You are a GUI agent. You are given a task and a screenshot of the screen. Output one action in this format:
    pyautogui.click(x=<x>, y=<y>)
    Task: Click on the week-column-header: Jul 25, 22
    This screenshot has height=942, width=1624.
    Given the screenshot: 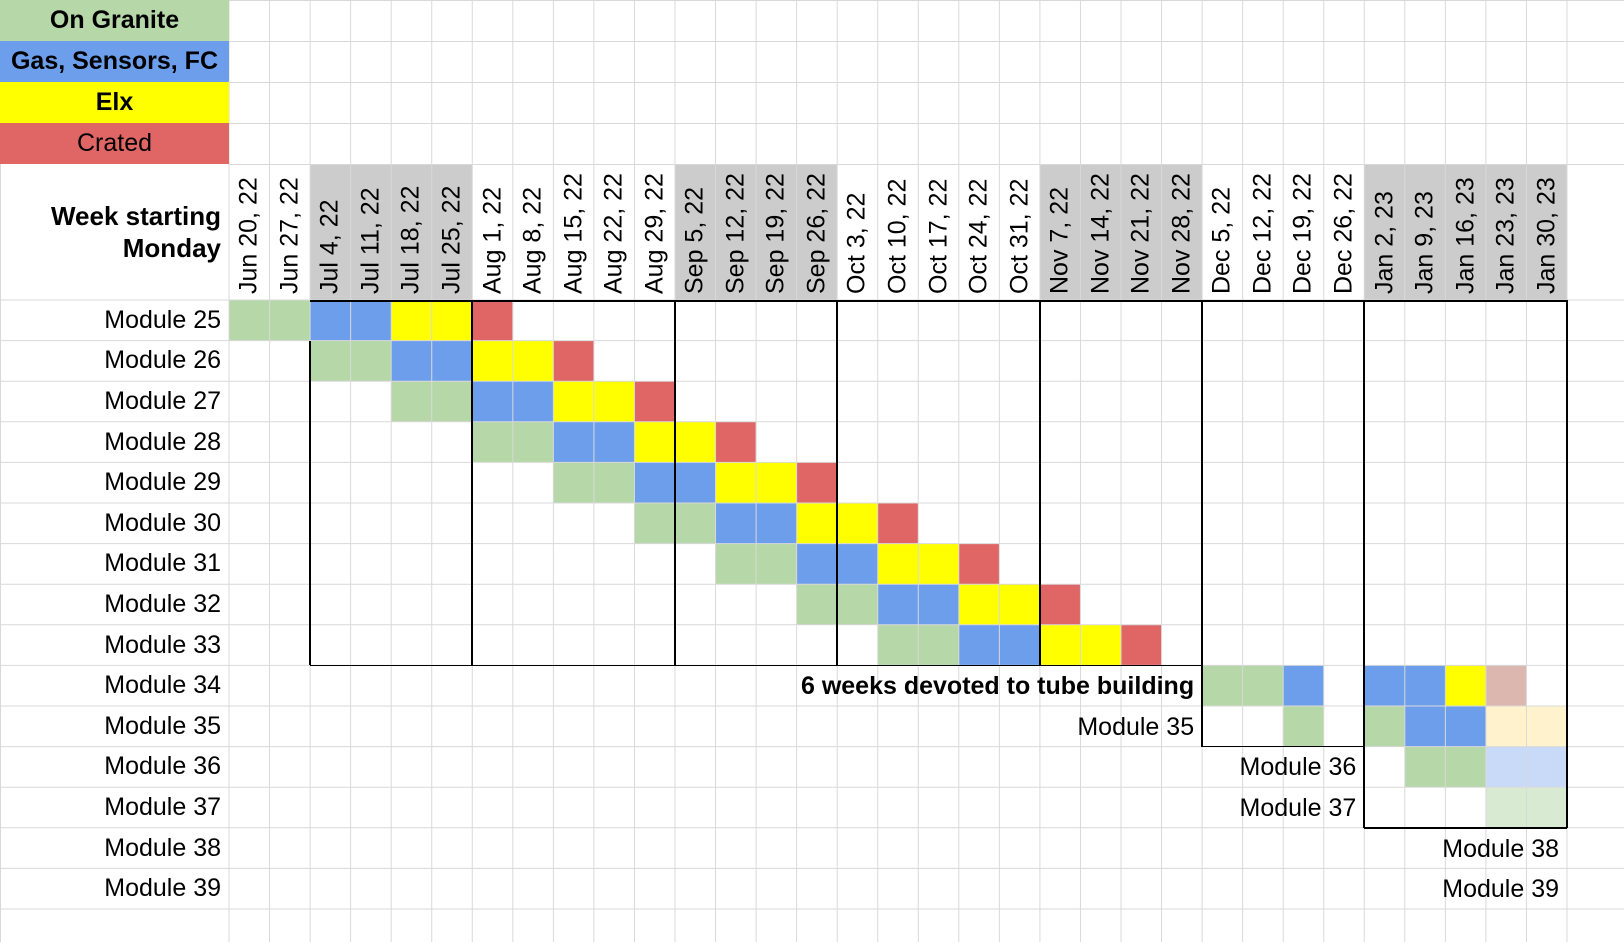 What is the action you would take?
    pyautogui.click(x=451, y=239)
    